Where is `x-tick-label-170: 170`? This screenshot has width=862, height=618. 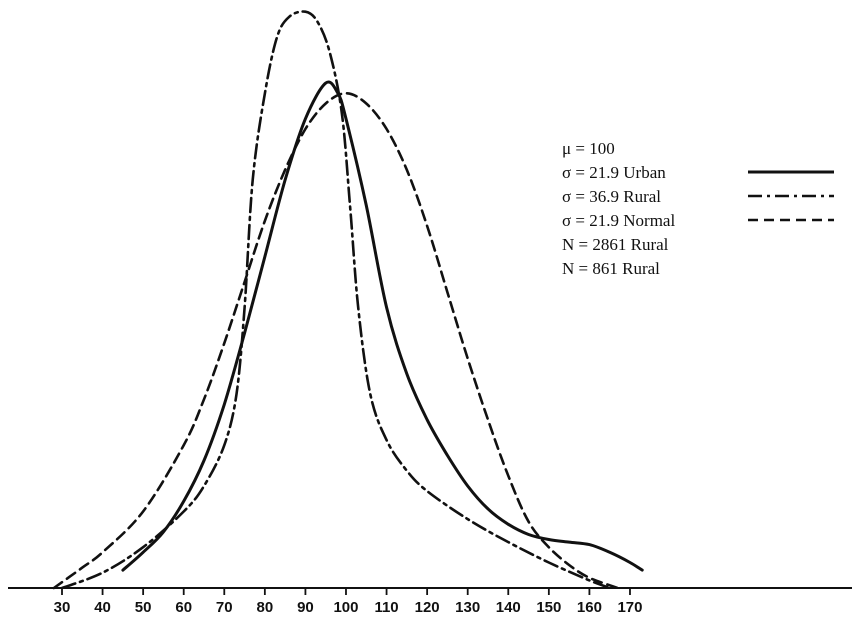
x-tick-label-170: 170 is located at coordinates (629, 607).